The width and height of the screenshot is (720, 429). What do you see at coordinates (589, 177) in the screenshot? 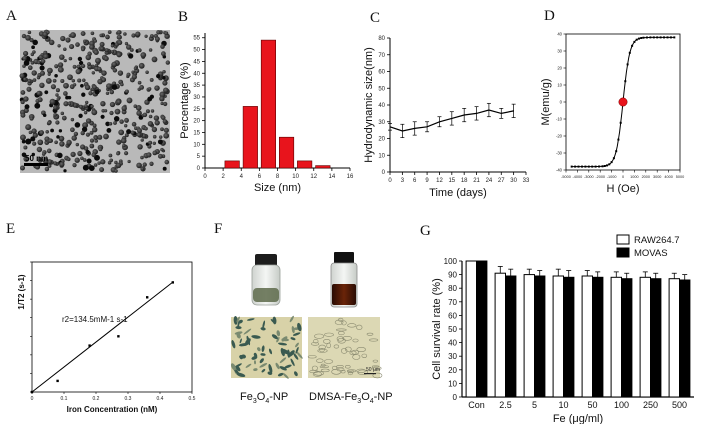
I see `x-tick-label: -3000` at bounding box center [589, 177].